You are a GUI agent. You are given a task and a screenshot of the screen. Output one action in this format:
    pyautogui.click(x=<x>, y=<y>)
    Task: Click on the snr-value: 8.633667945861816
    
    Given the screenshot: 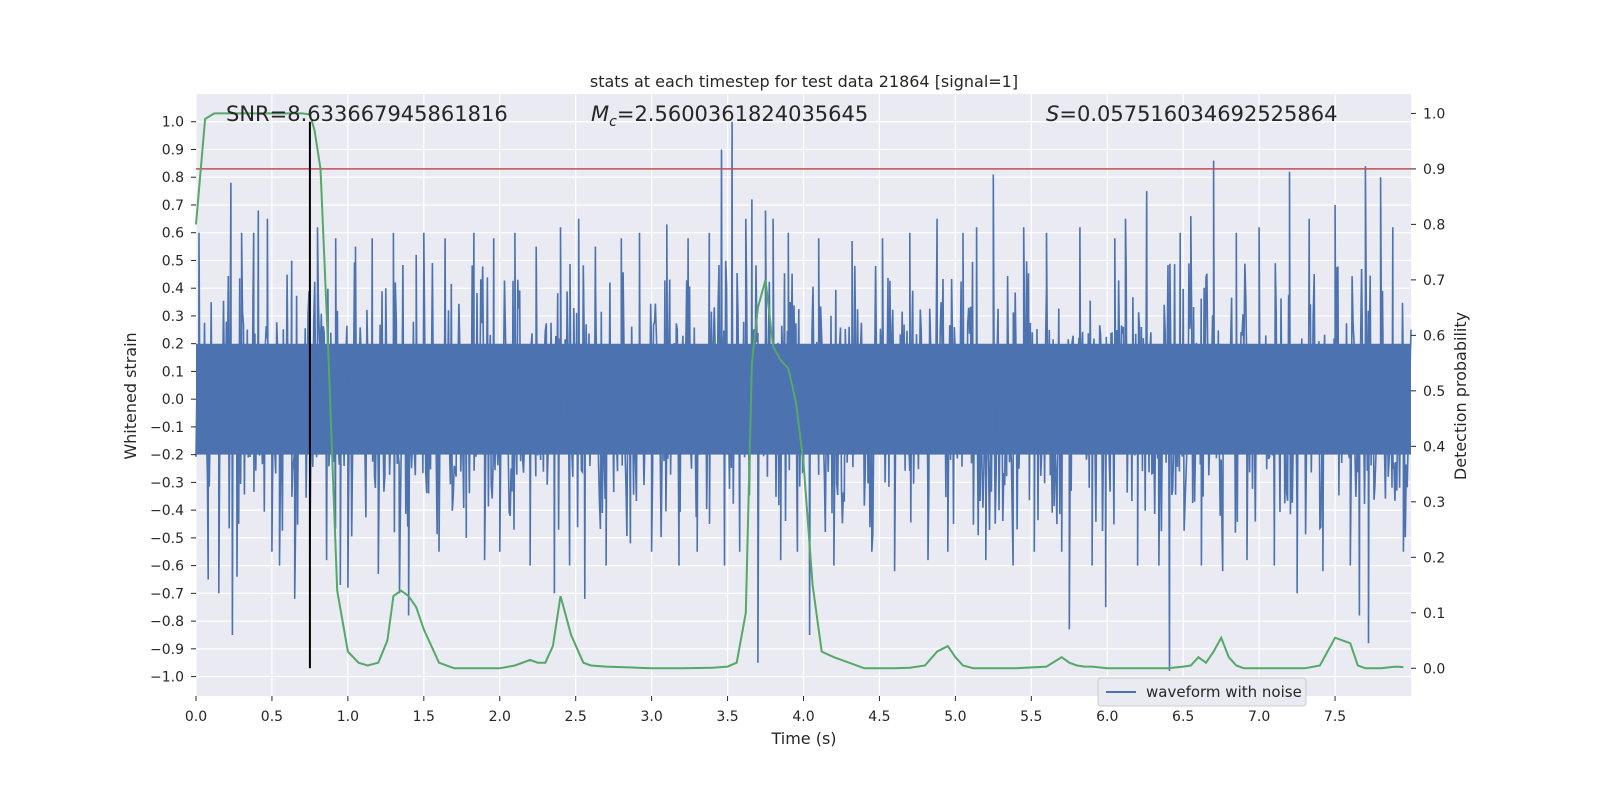 What is the action you would take?
    pyautogui.click(x=397, y=114)
    